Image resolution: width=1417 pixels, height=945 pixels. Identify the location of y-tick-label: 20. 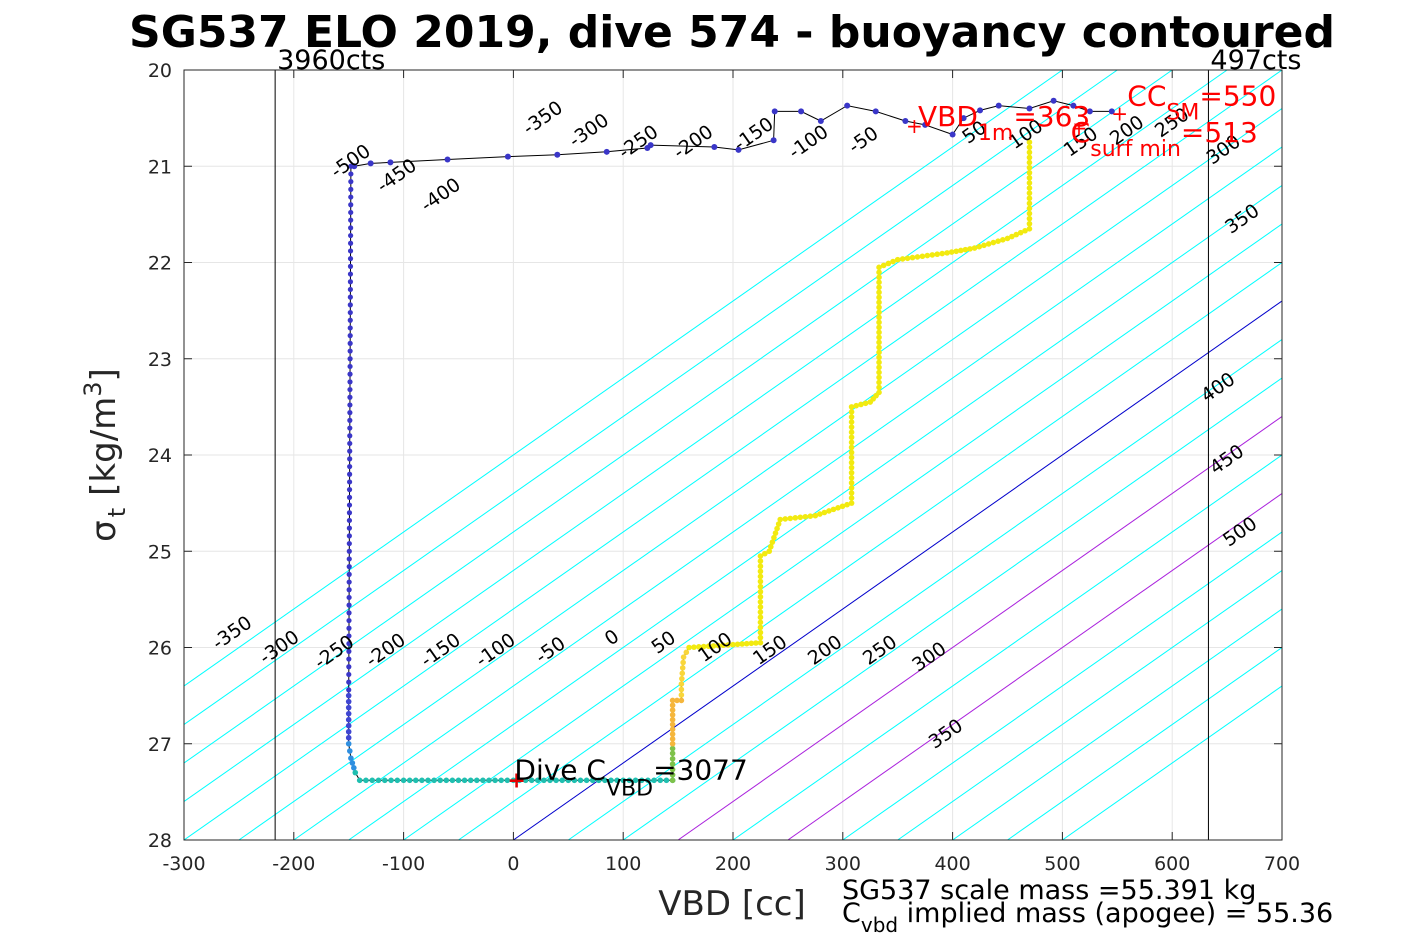
(160, 71).